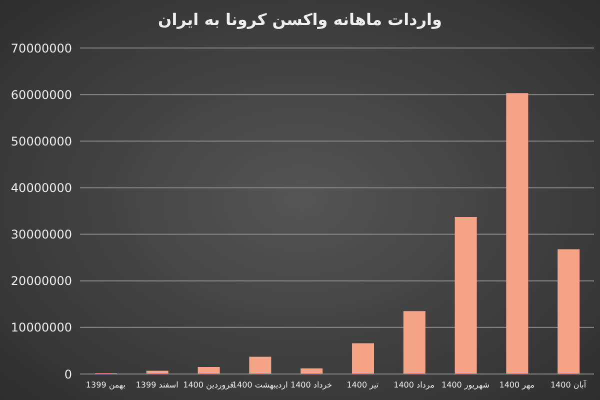  What do you see at coordinates (41, 327) in the screenshot?
I see `y-tick-label: 10000000` at bounding box center [41, 327].